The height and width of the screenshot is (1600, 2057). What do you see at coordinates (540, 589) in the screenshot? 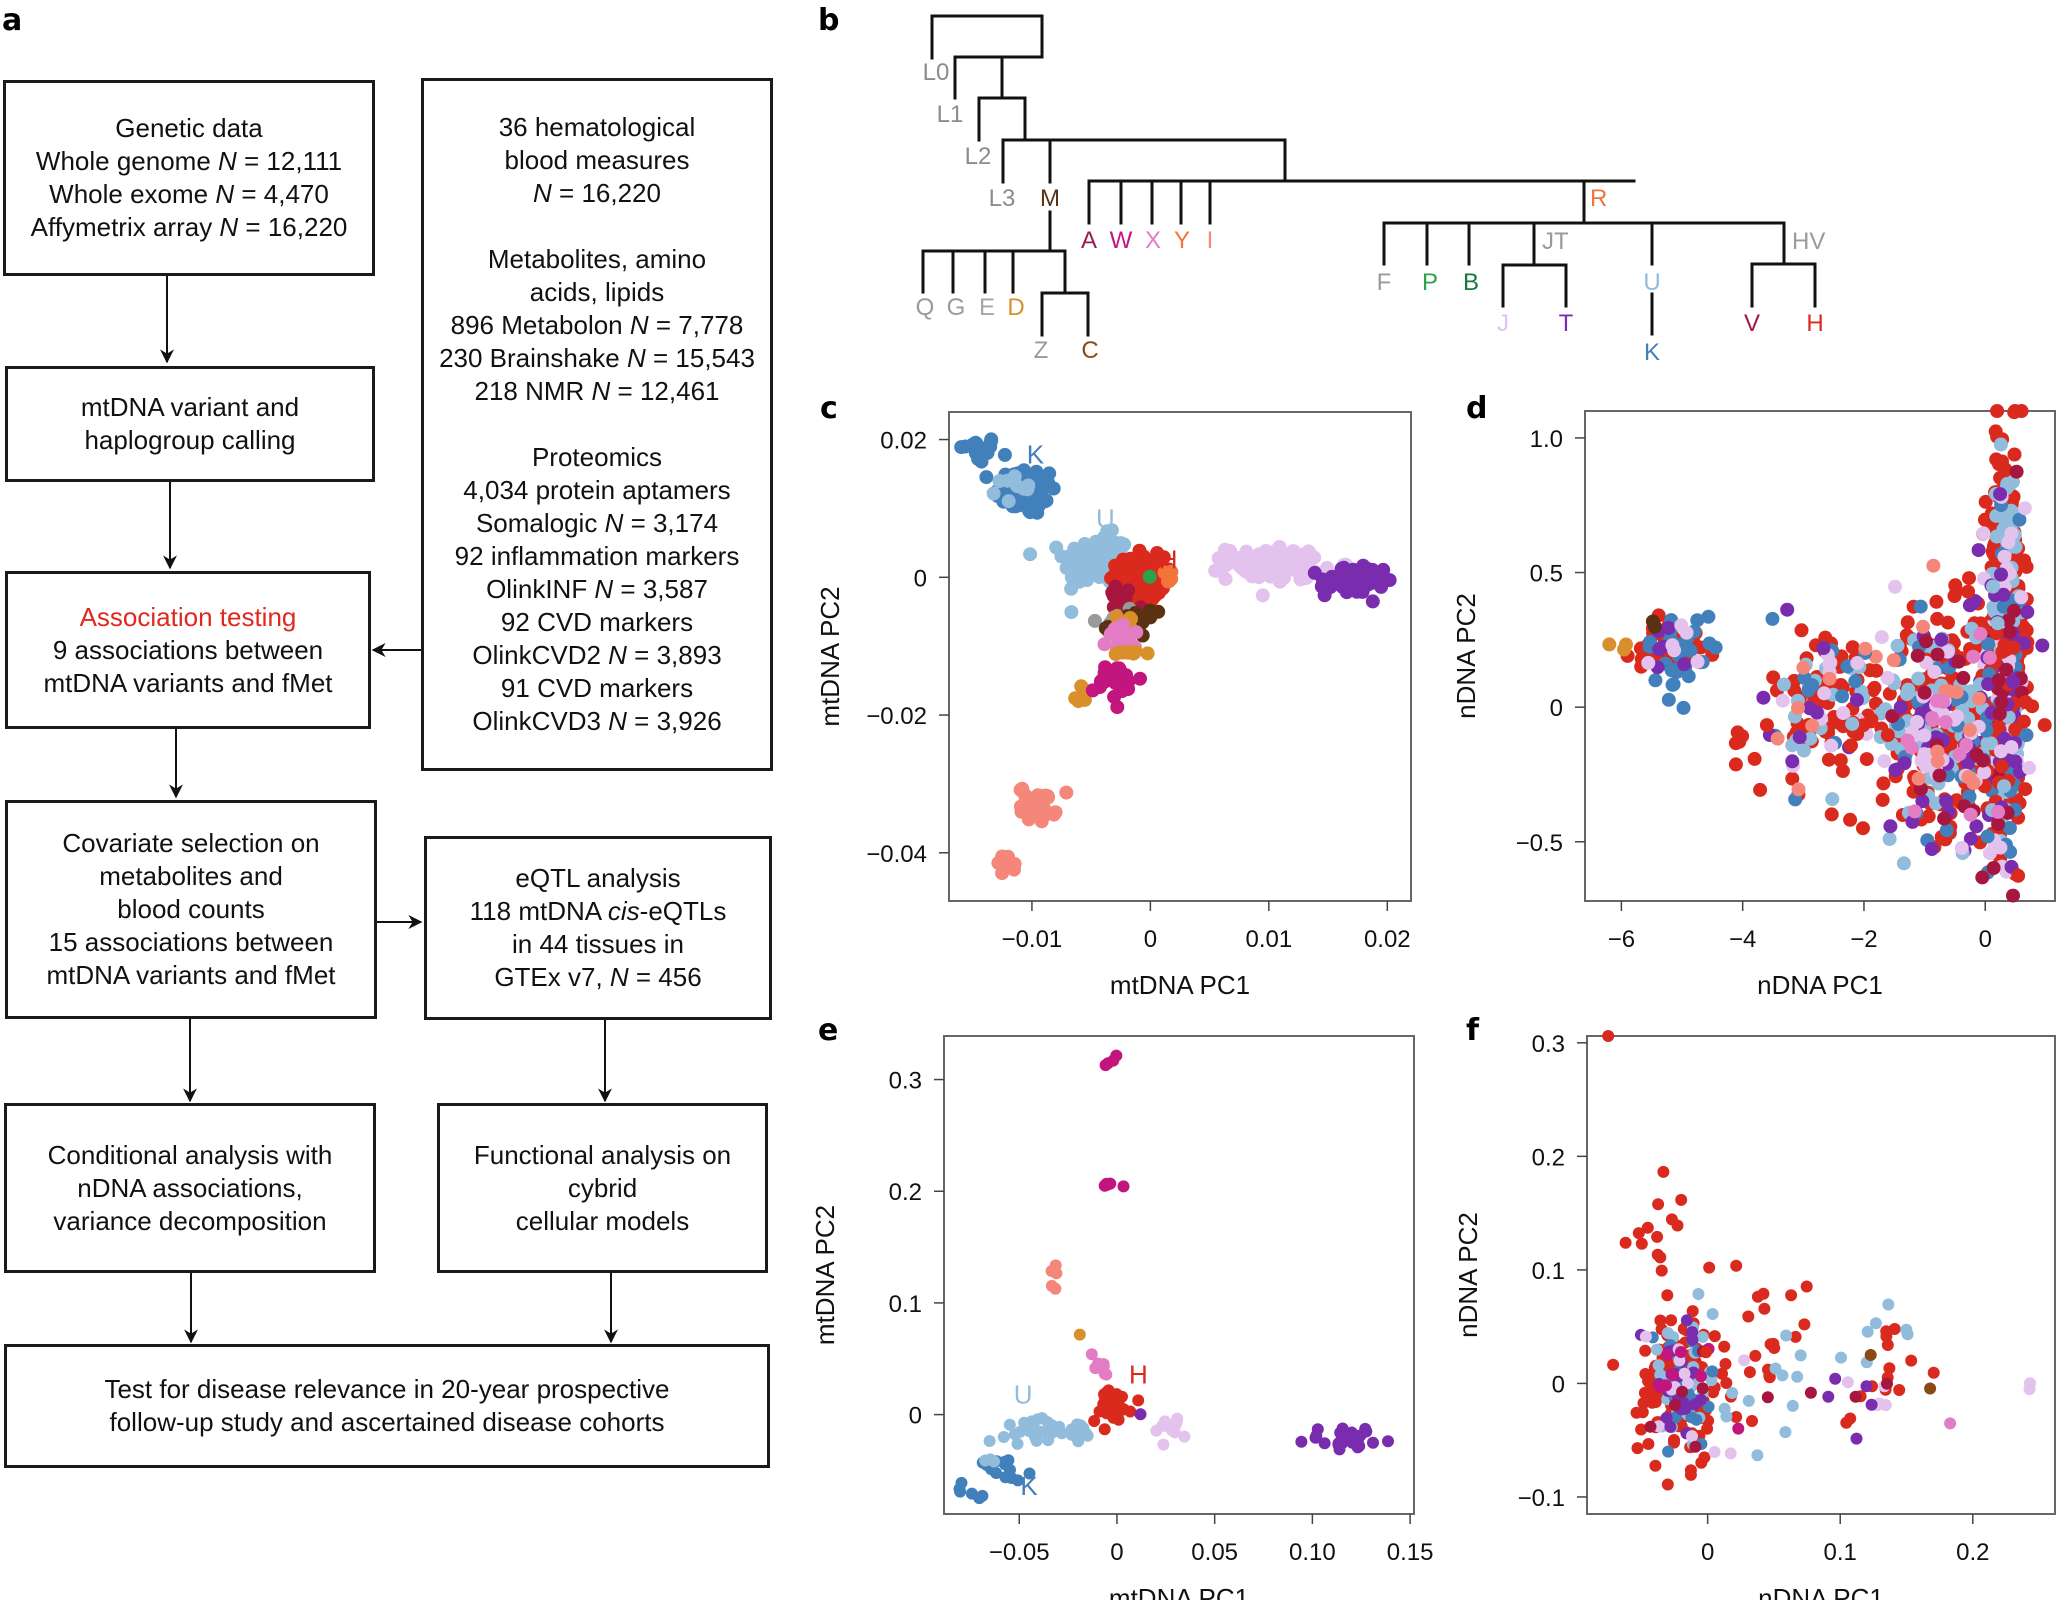
I see `line-text: OlinkINF` at bounding box center [540, 589].